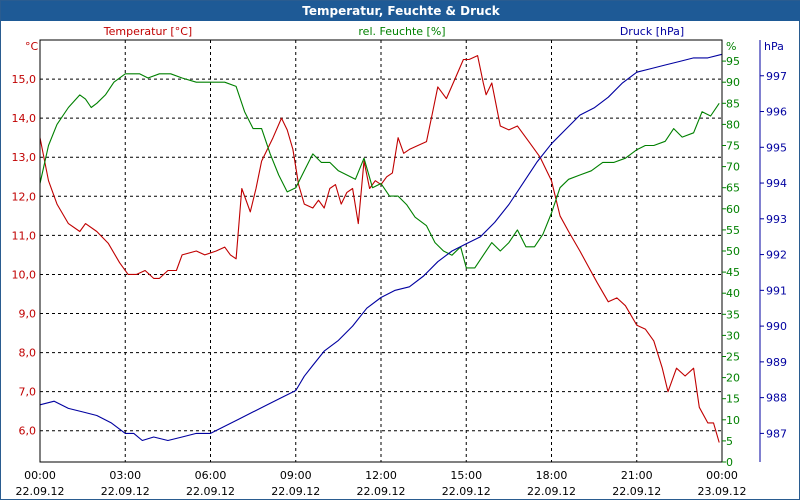  I want to click on humidity-tick-label: 70, so click(733, 167).